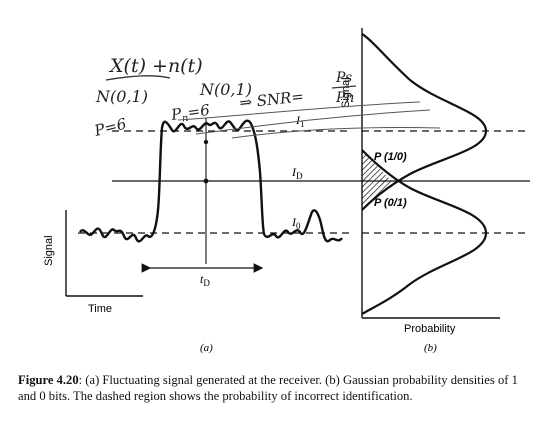 This screenshot has height=422, width=540. What do you see at coordinates (211, 181) in the screenshot?
I see `fluctuating-signal-curve` at bounding box center [211, 181].